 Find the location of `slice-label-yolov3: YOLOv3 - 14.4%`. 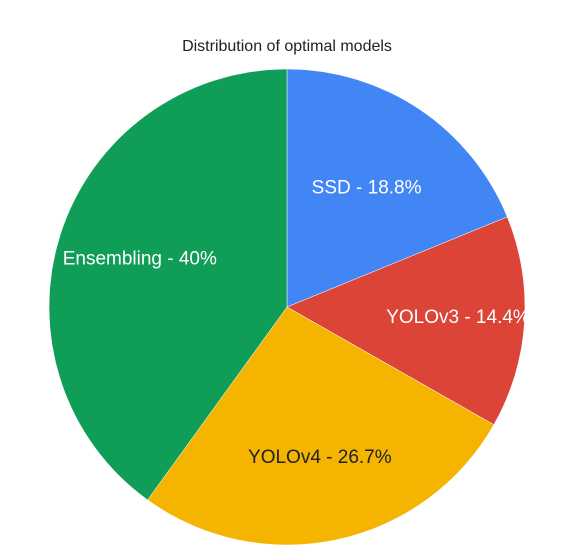

slice-label-yolov3: YOLOv3 - 14.4% is located at coordinates (458, 317).